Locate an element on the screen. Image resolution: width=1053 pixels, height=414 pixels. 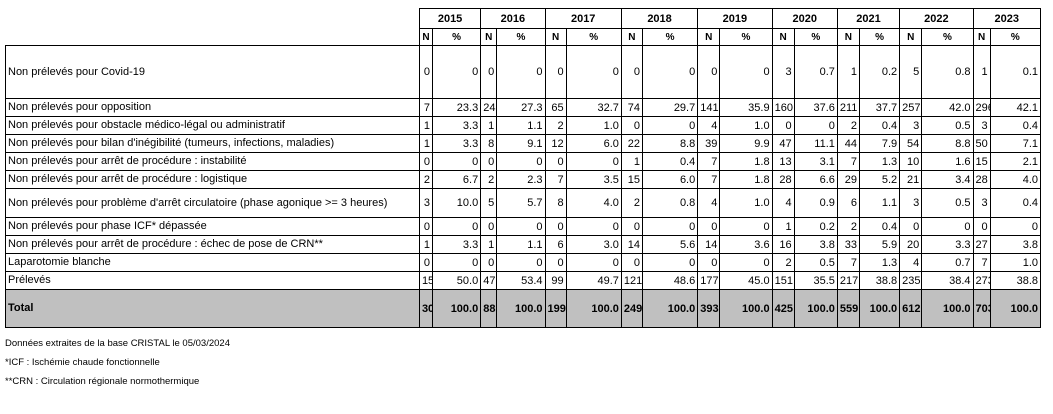
percent-cell: 6.0 is located at coordinates (593, 143).